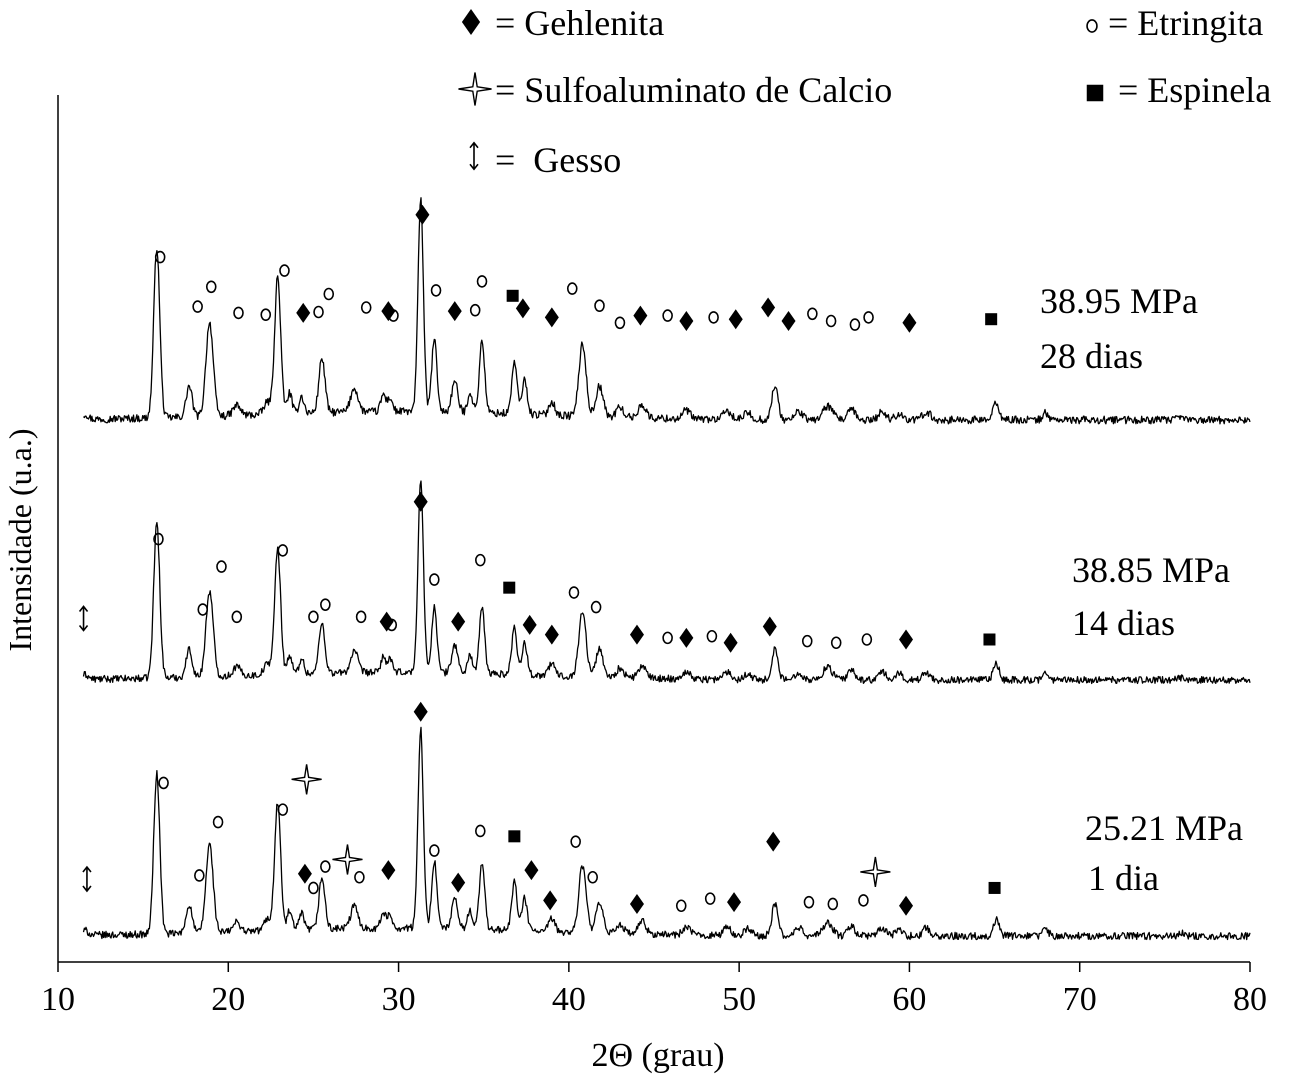 This screenshot has width=1316, height=1082. I want to click on legend-circle-icon, so click(1092, 26).